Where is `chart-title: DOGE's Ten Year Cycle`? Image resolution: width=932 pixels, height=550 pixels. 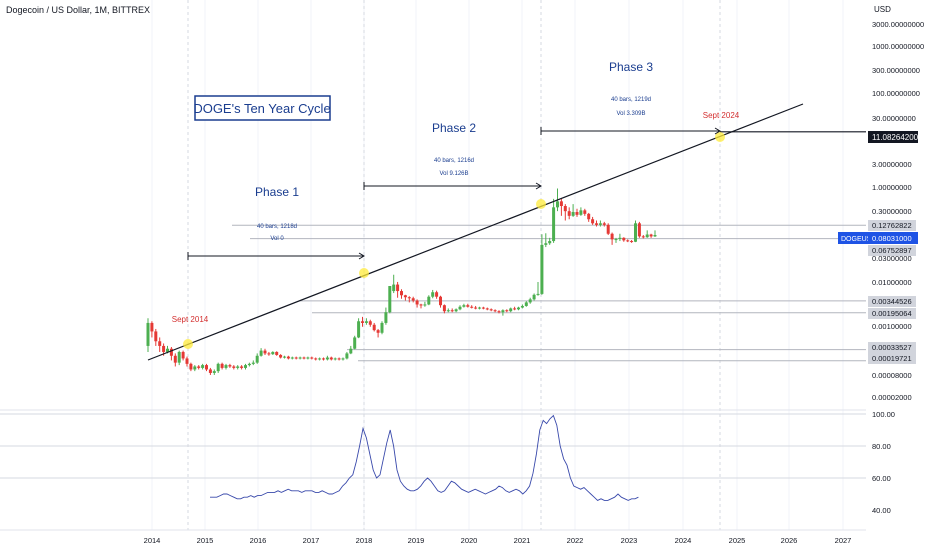
chart-title: DOGE's Ten Year Cycle is located at coordinates (261, 108).